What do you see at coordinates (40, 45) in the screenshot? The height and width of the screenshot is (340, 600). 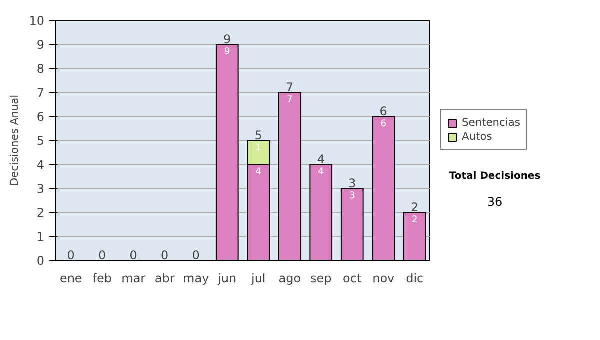 I see `y-tick-label: 9` at bounding box center [40, 45].